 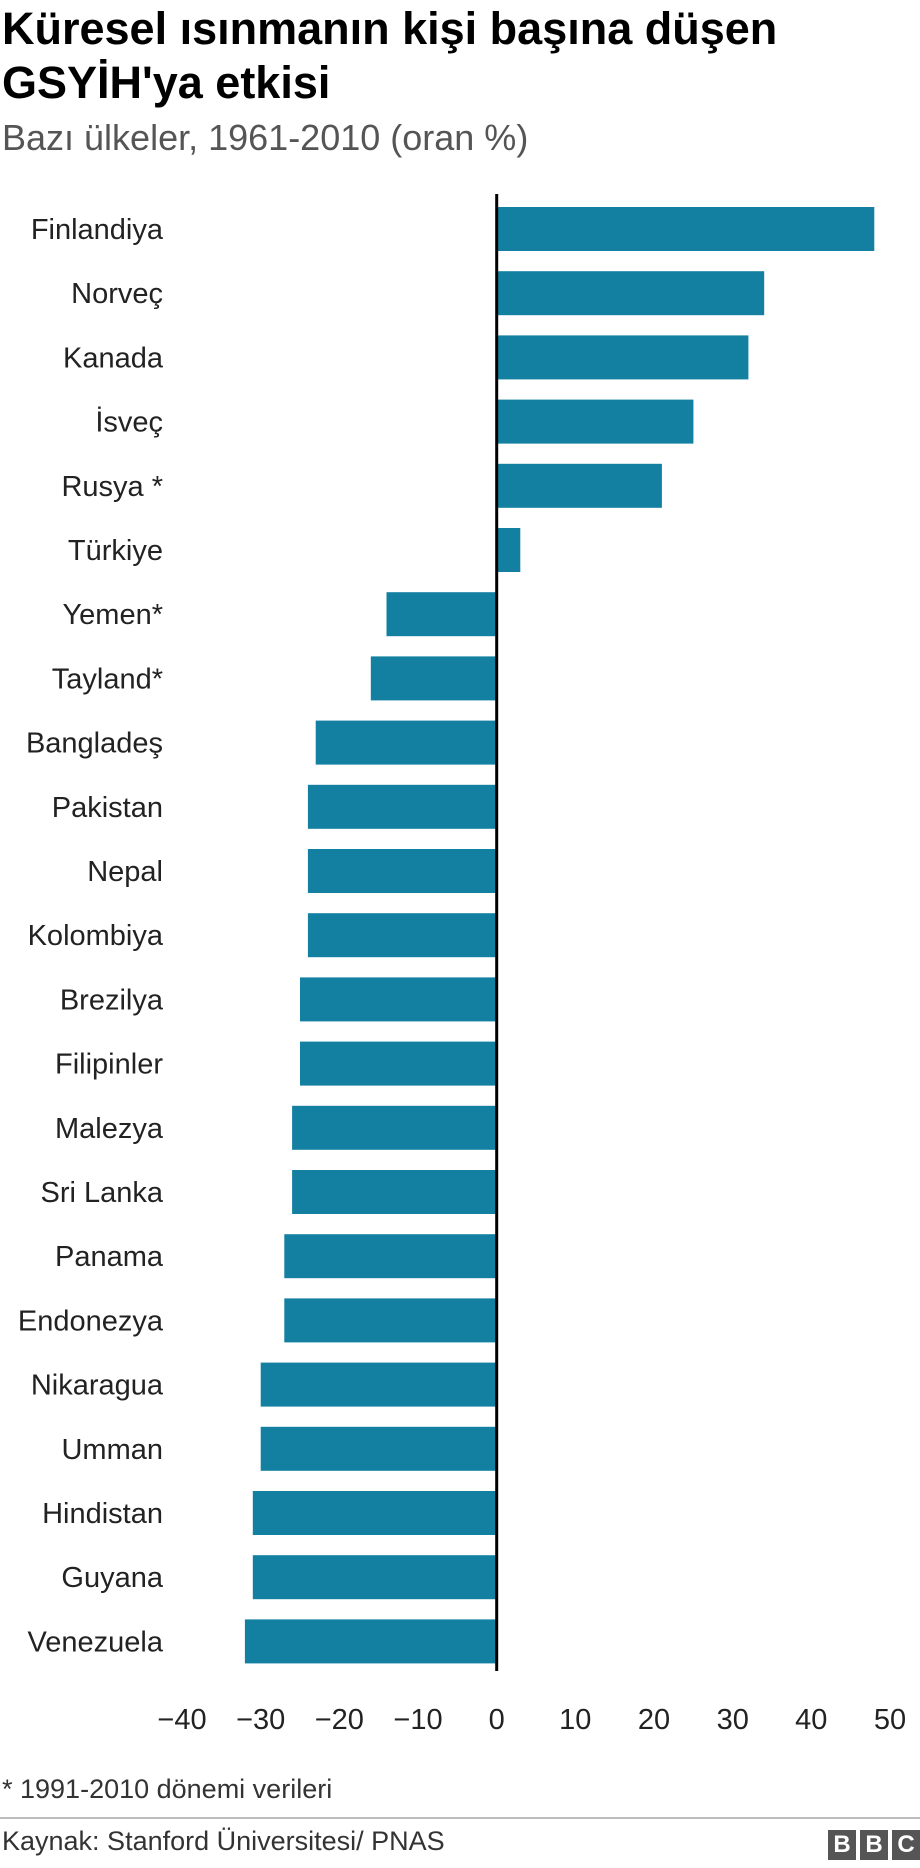 I want to click on category-label: Nikaragua, so click(x=97, y=1386).